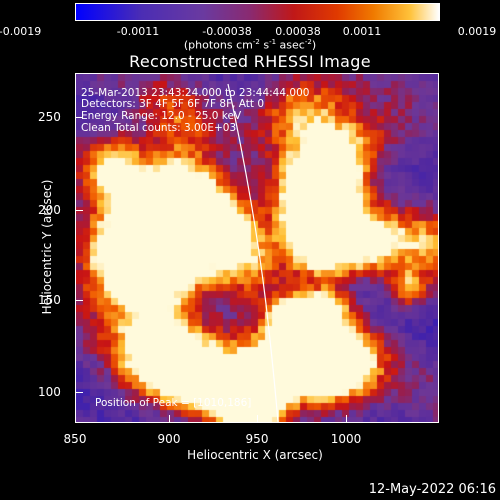 The height and width of the screenshot is (500, 500). Describe the element at coordinates (477, 31) in the screenshot. I see `colorbar-tick: 0.0019` at that location.